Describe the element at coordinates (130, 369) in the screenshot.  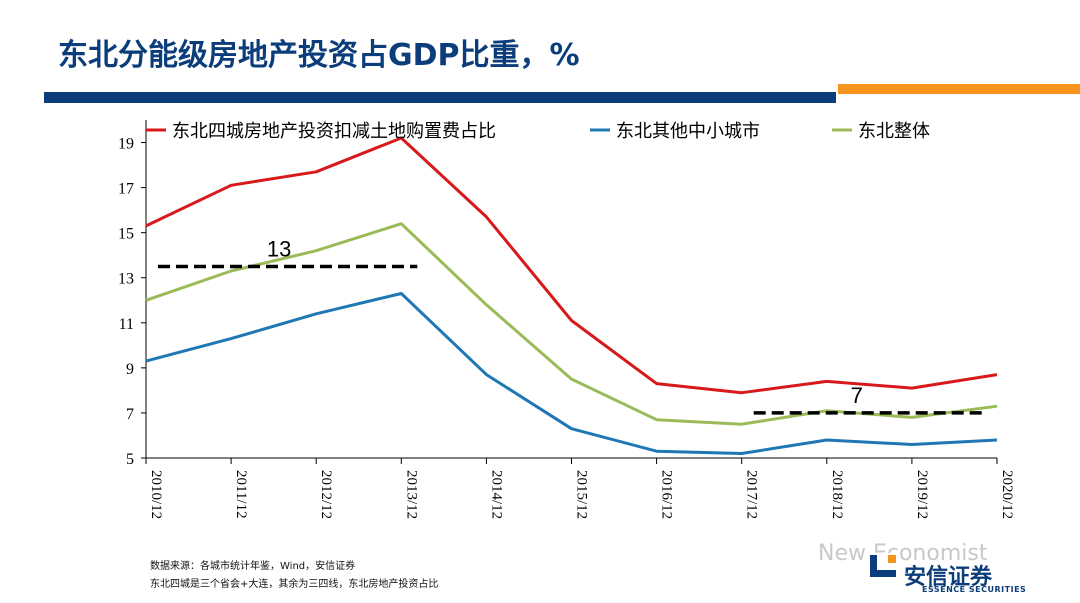
I see `y-tick-label: 9` at that location.